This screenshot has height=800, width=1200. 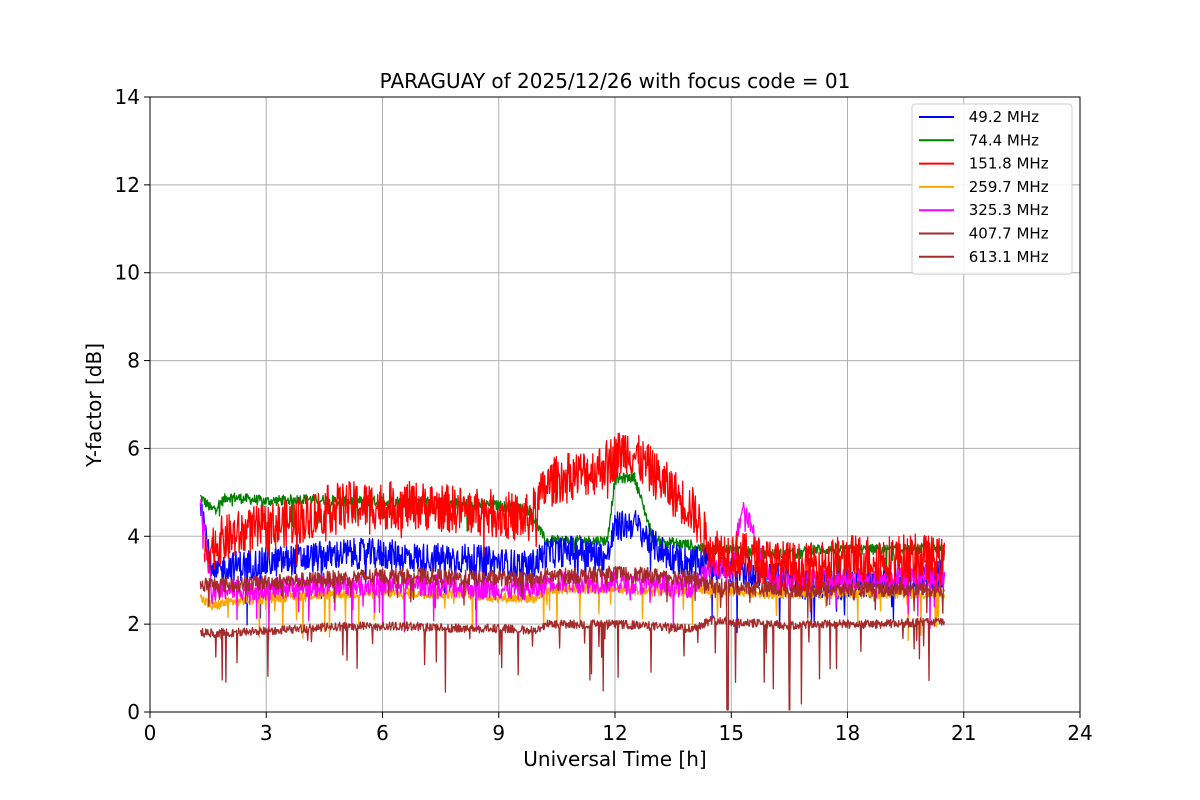 I want to click on x-tick-label: 18, so click(x=847, y=733).